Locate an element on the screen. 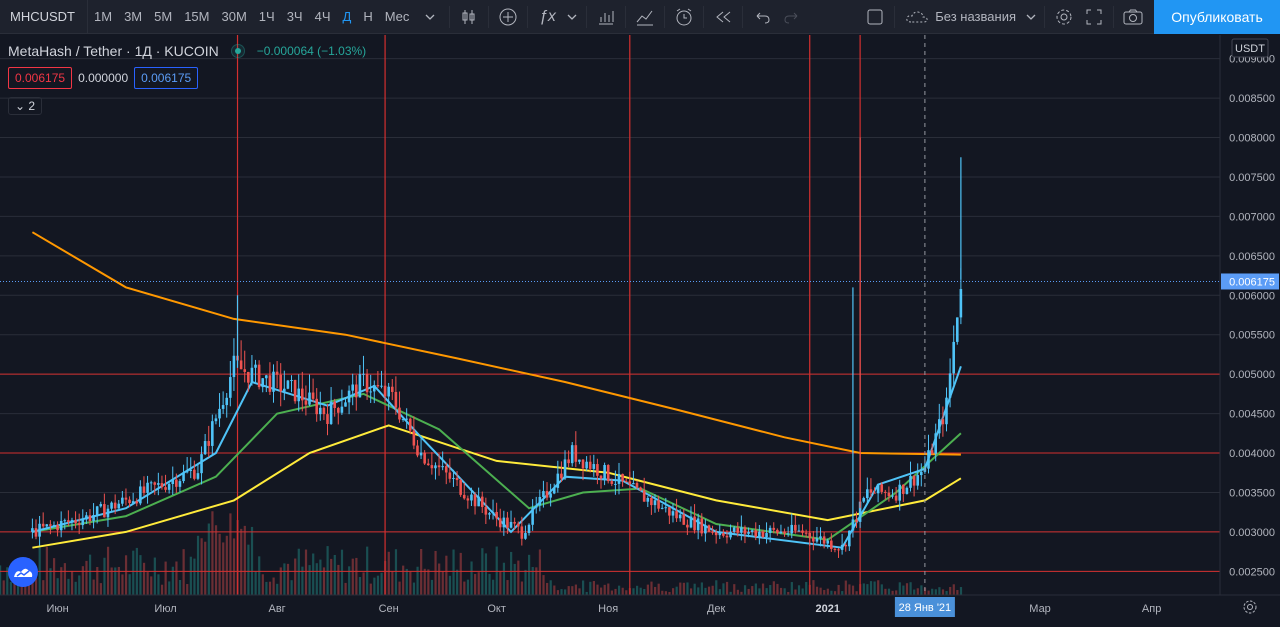 The width and height of the screenshot is (1280, 627). interval-4-button: 30M is located at coordinates (234, 16).